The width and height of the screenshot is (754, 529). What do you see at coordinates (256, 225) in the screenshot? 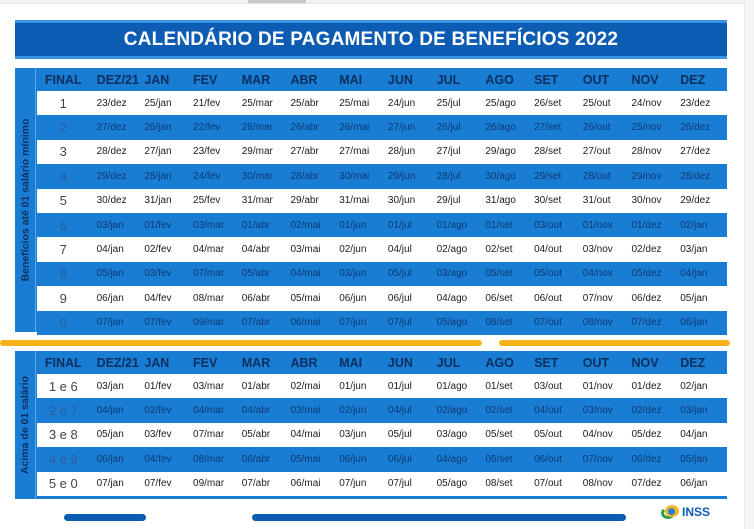
I see `payment-date-cell: 01/abr` at bounding box center [256, 225].